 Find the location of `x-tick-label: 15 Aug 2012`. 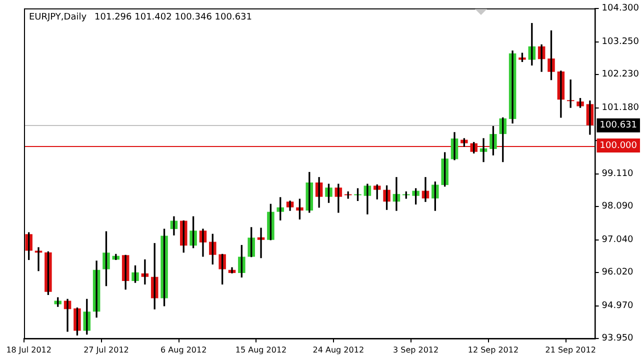

x-tick-label: 15 Aug 2012 is located at coordinates (261, 349).